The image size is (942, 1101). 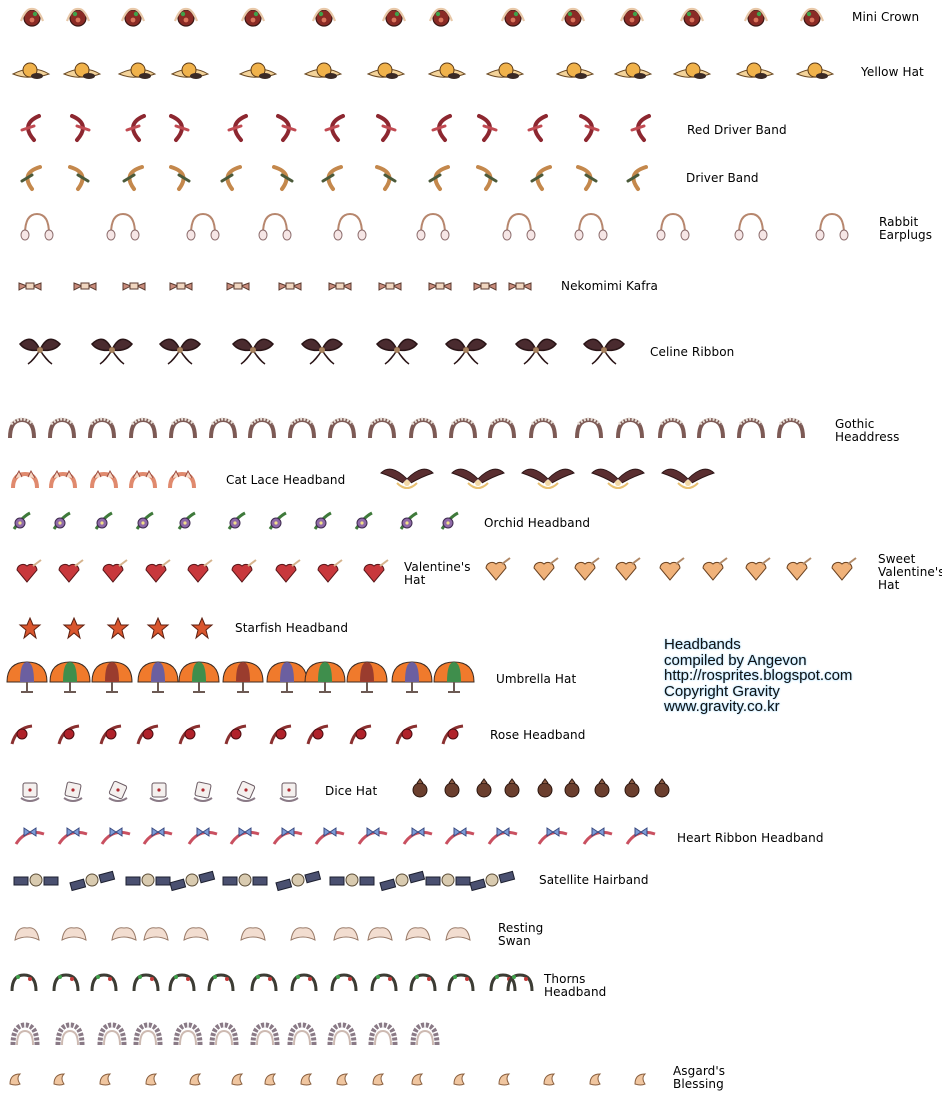 What do you see at coordinates (537, 523) in the screenshot?
I see `sprite-row-label: Orchid Headband` at bounding box center [537, 523].